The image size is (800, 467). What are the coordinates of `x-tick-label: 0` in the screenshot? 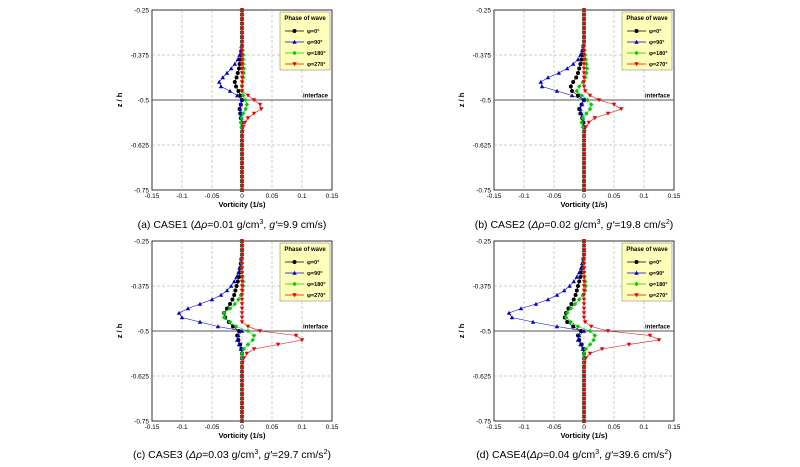 It's located at (242, 196).